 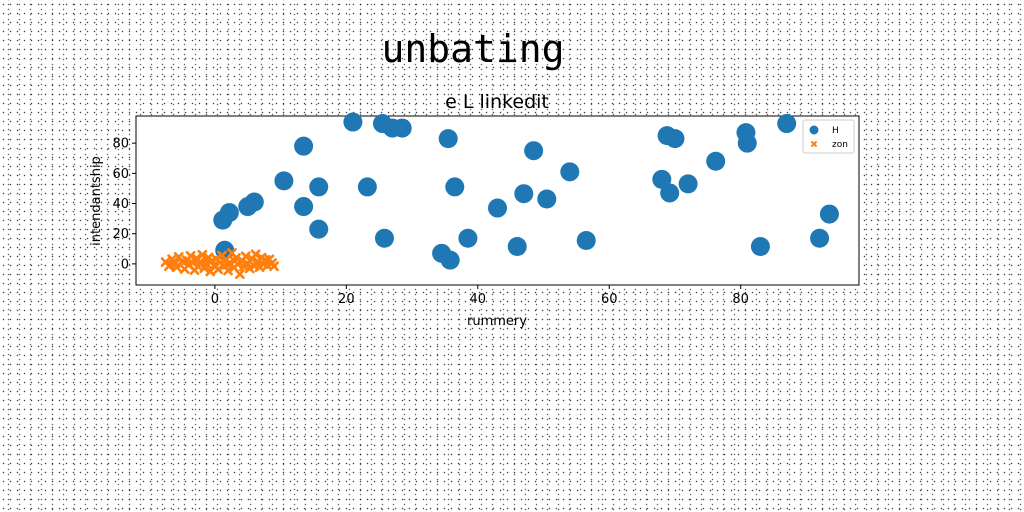 What do you see at coordinates (346, 299) in the screenshot?
I see `x-tick-label: 20` at bounding box center [346, 299].